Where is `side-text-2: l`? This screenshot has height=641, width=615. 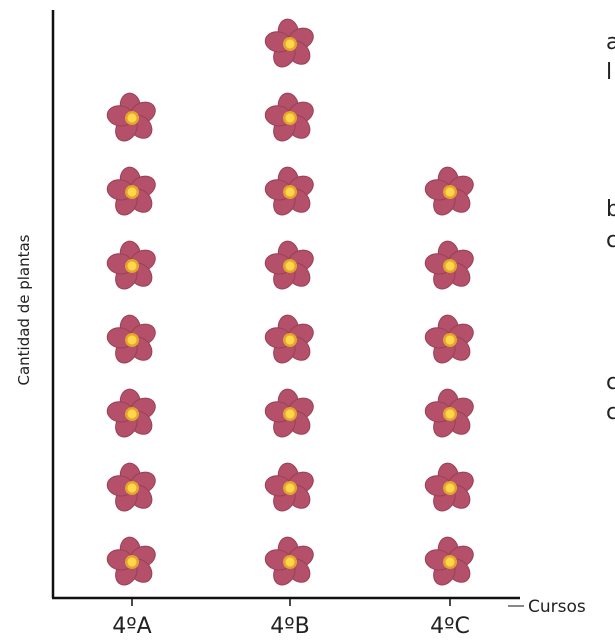
side-text-2: l is located at coordinates (609, 72).